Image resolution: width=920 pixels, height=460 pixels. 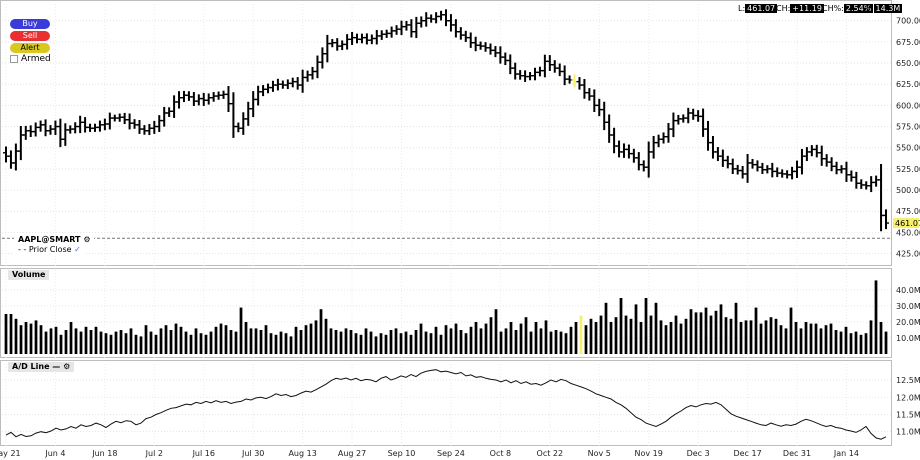 I want to click on price-y-tick-label: 450.00, so click(x=908, y=232).